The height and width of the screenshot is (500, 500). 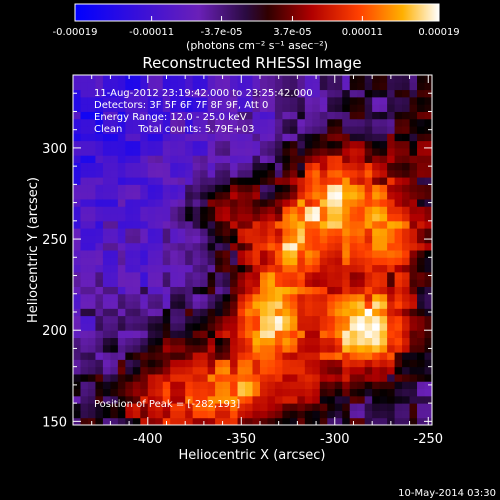 What do you see at coordinates (54, 149) in the screenshot?
I see `y-tick-label: 300` at bounding box center [54, 149].